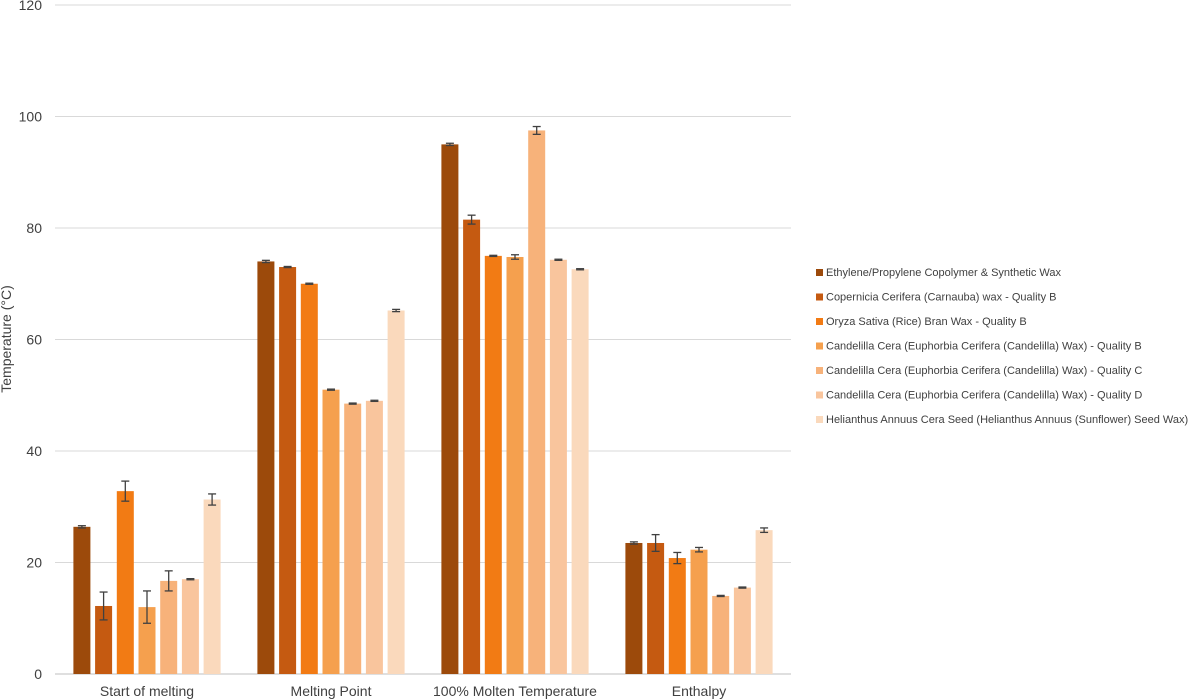 This screenshot has width=1200, height=699. What do you see at coordinates (34, 228) in the screenshot?
I see `y-tick-label: 80` at bounding box center [34, 228].